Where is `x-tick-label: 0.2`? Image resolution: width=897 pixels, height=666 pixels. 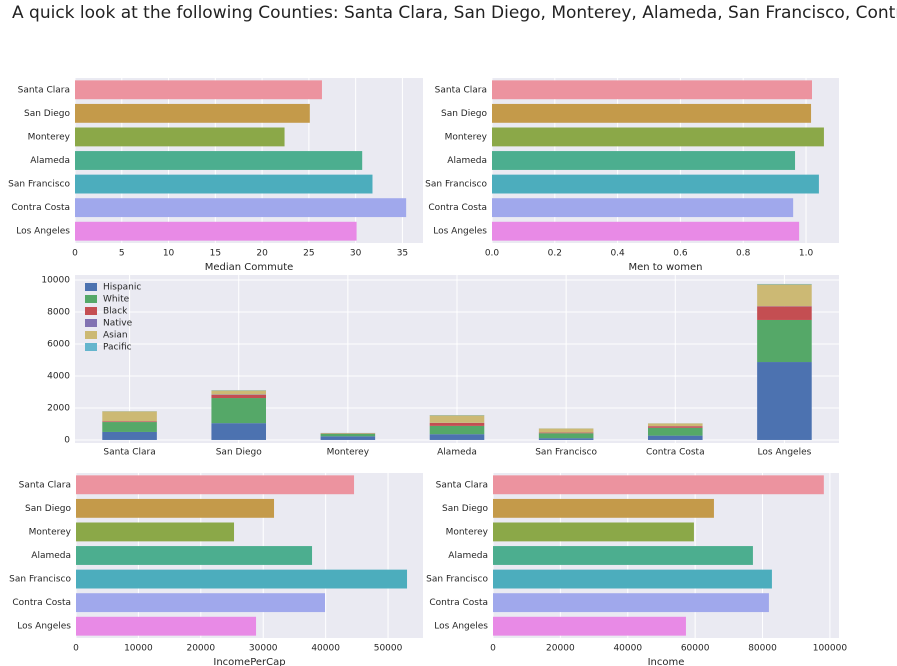
x-tick-label: 0.2 is located at coordinates (555, 254).